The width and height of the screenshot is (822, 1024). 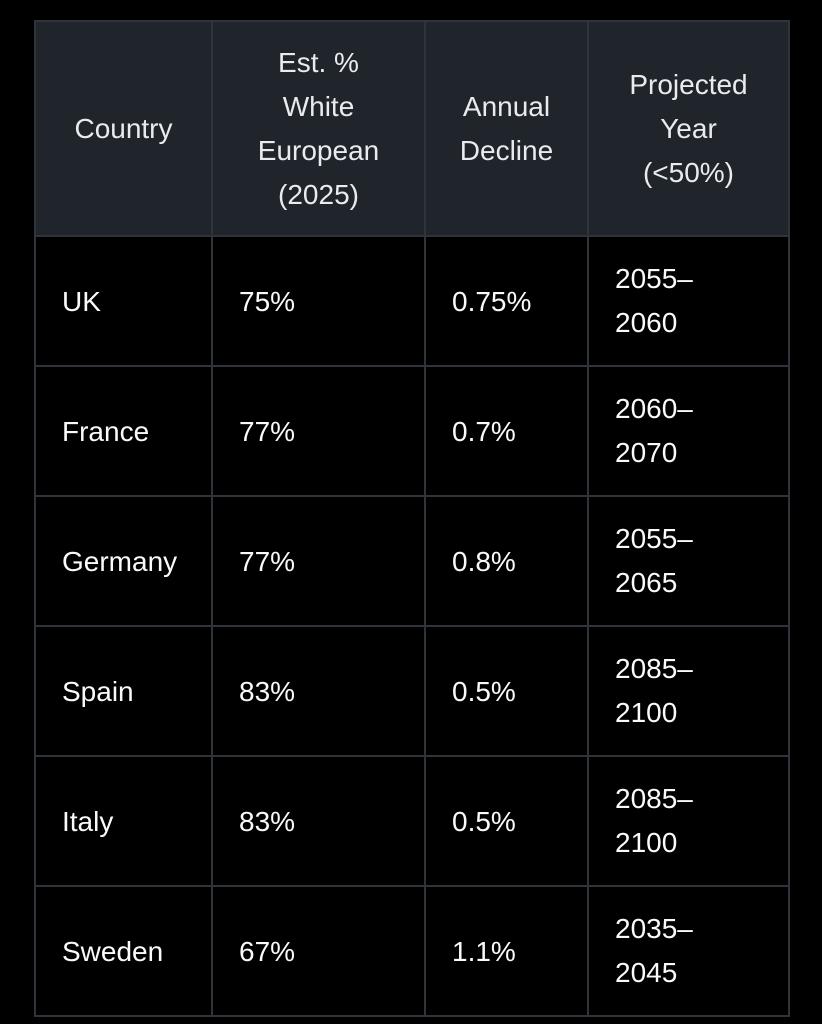 I want to click on cell-projected-year: 2055–2060, so click(x=688, y=301).